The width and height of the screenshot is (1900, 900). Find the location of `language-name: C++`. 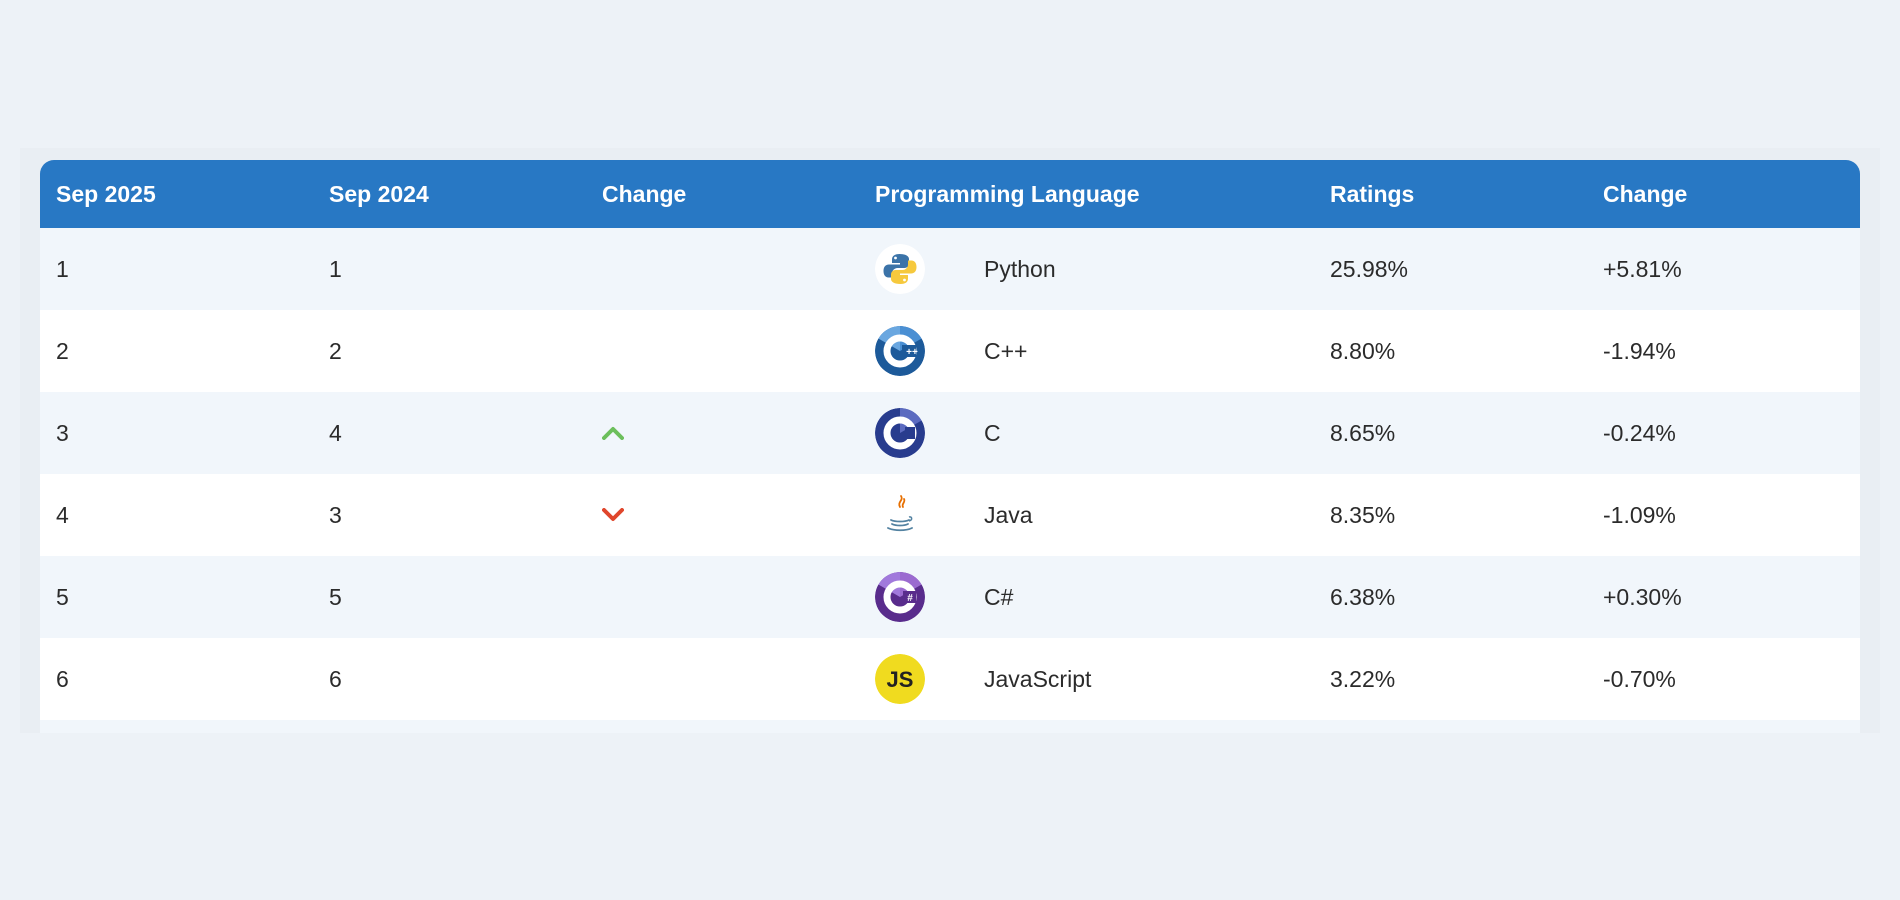

language-name: C++ is located at coordinates (1006, 350).